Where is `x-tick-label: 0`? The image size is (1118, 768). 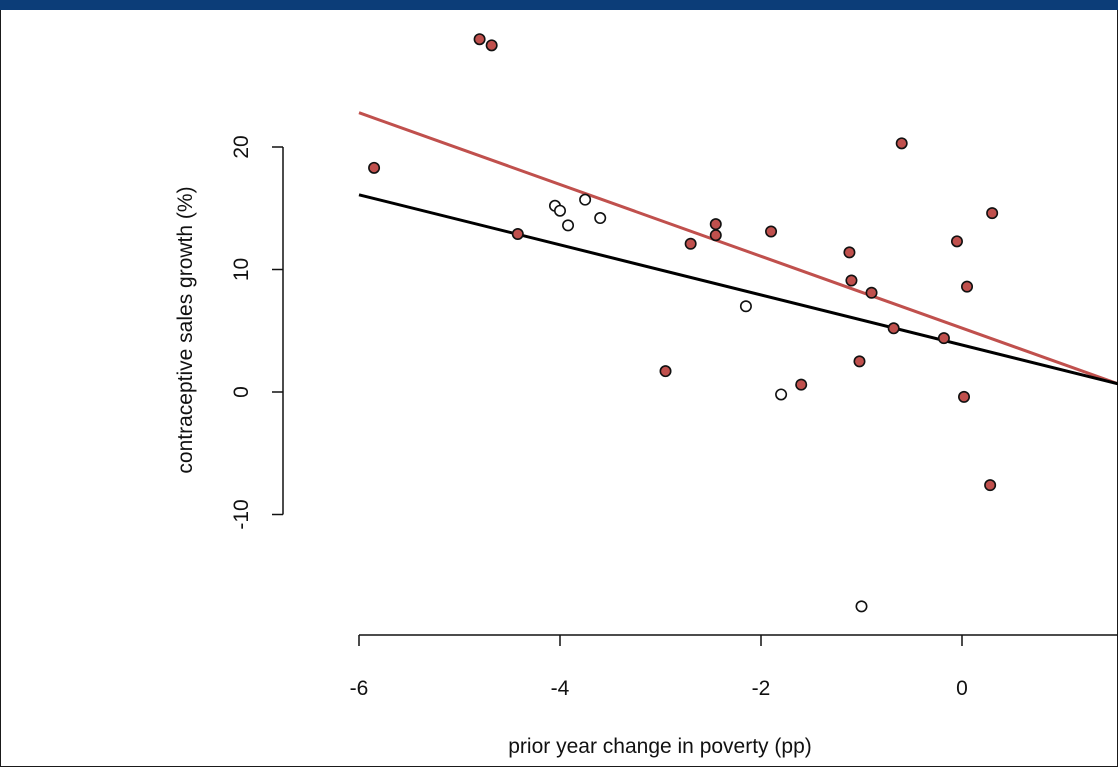 x-tick-label: 0 is located at coordinates (962, 688).